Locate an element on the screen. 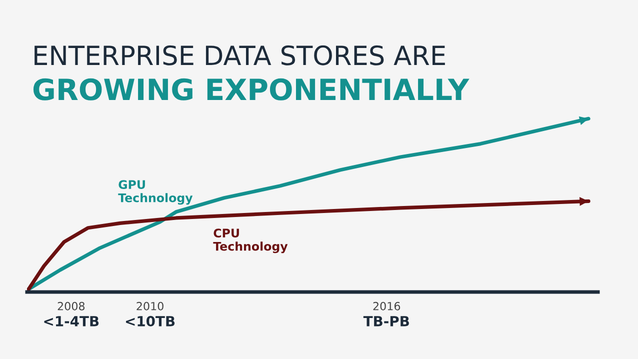  x-tick-label: 2008 is located at coordinates (71, 306).